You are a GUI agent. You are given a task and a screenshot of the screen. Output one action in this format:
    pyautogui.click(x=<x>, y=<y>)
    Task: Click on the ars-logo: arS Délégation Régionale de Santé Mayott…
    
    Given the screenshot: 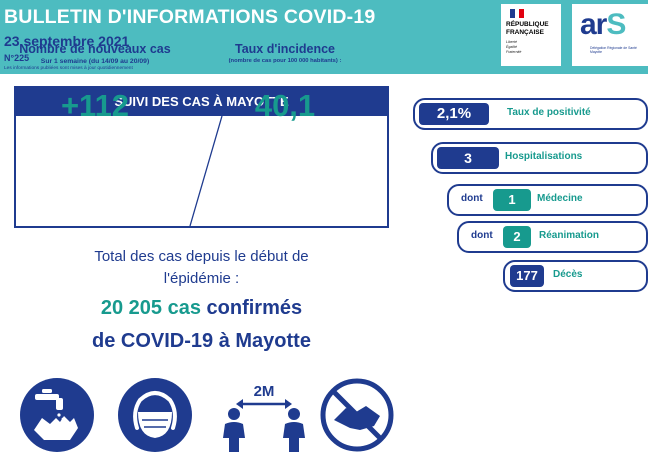 What is the action you would take?
    pyautogui.click(x=610, y=35)
    